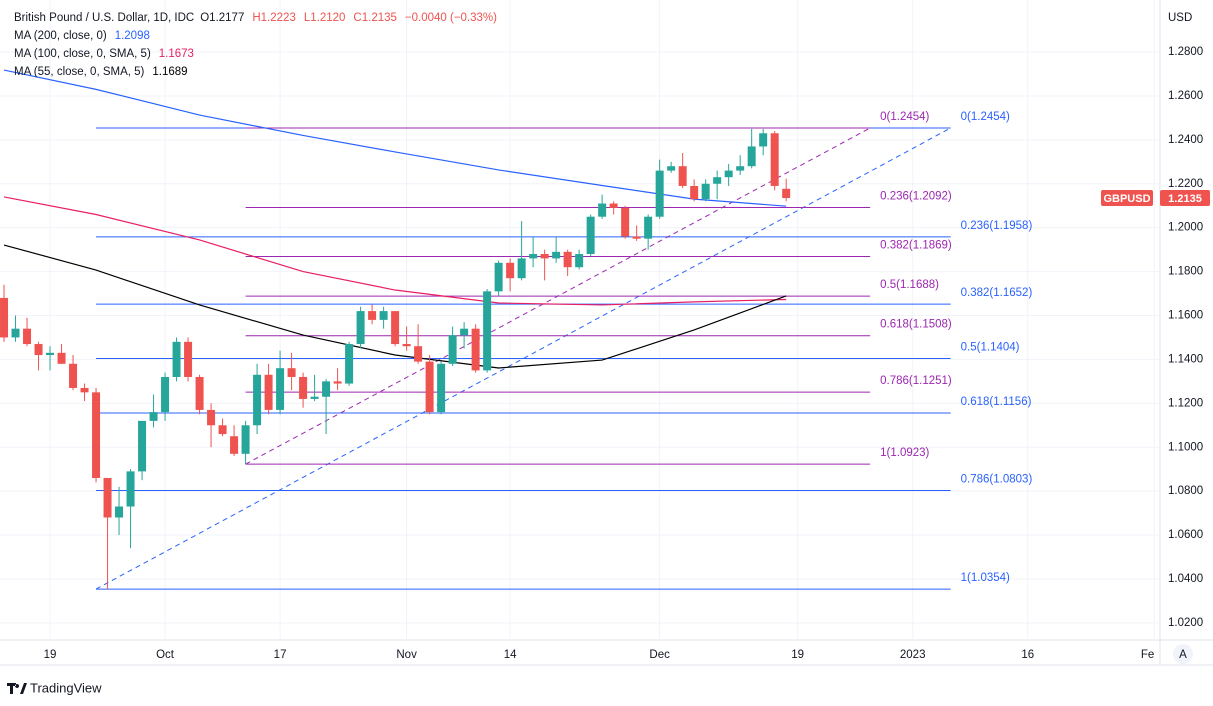 The height and width of the screenshot is (706, 1213). Describe the element at coordinates (1185, 359) in the screenshot. I see `y-tick-label: 1.1400` at that location.